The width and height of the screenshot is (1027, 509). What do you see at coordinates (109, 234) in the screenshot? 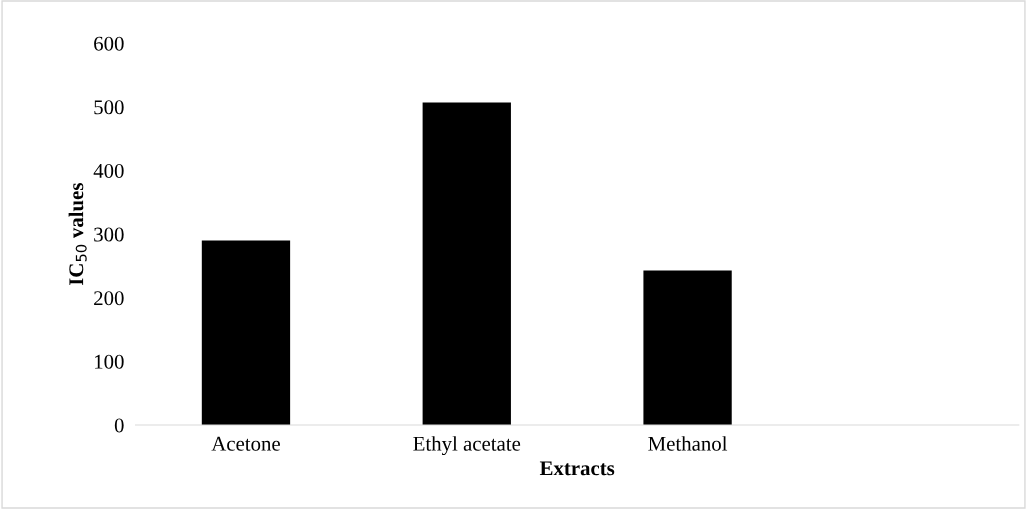
I see `y-tick-label: 300` at bounding box center [109, 234].